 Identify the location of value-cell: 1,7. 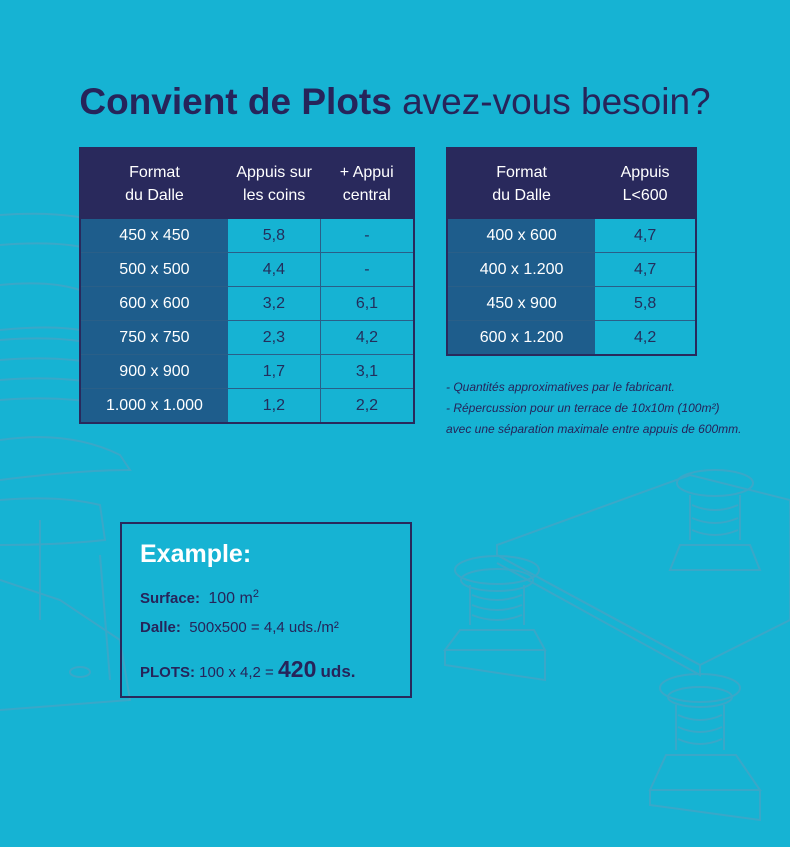
(274, 371).